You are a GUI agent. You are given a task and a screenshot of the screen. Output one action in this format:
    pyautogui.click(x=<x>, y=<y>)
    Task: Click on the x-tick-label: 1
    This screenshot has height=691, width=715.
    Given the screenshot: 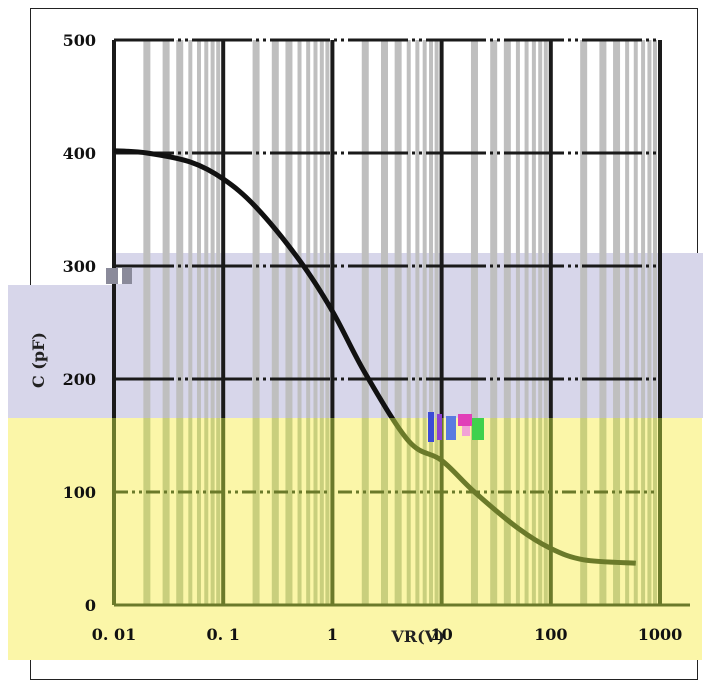 What is the action you would take?
    pyautogui.click(x=332, y=634)
    